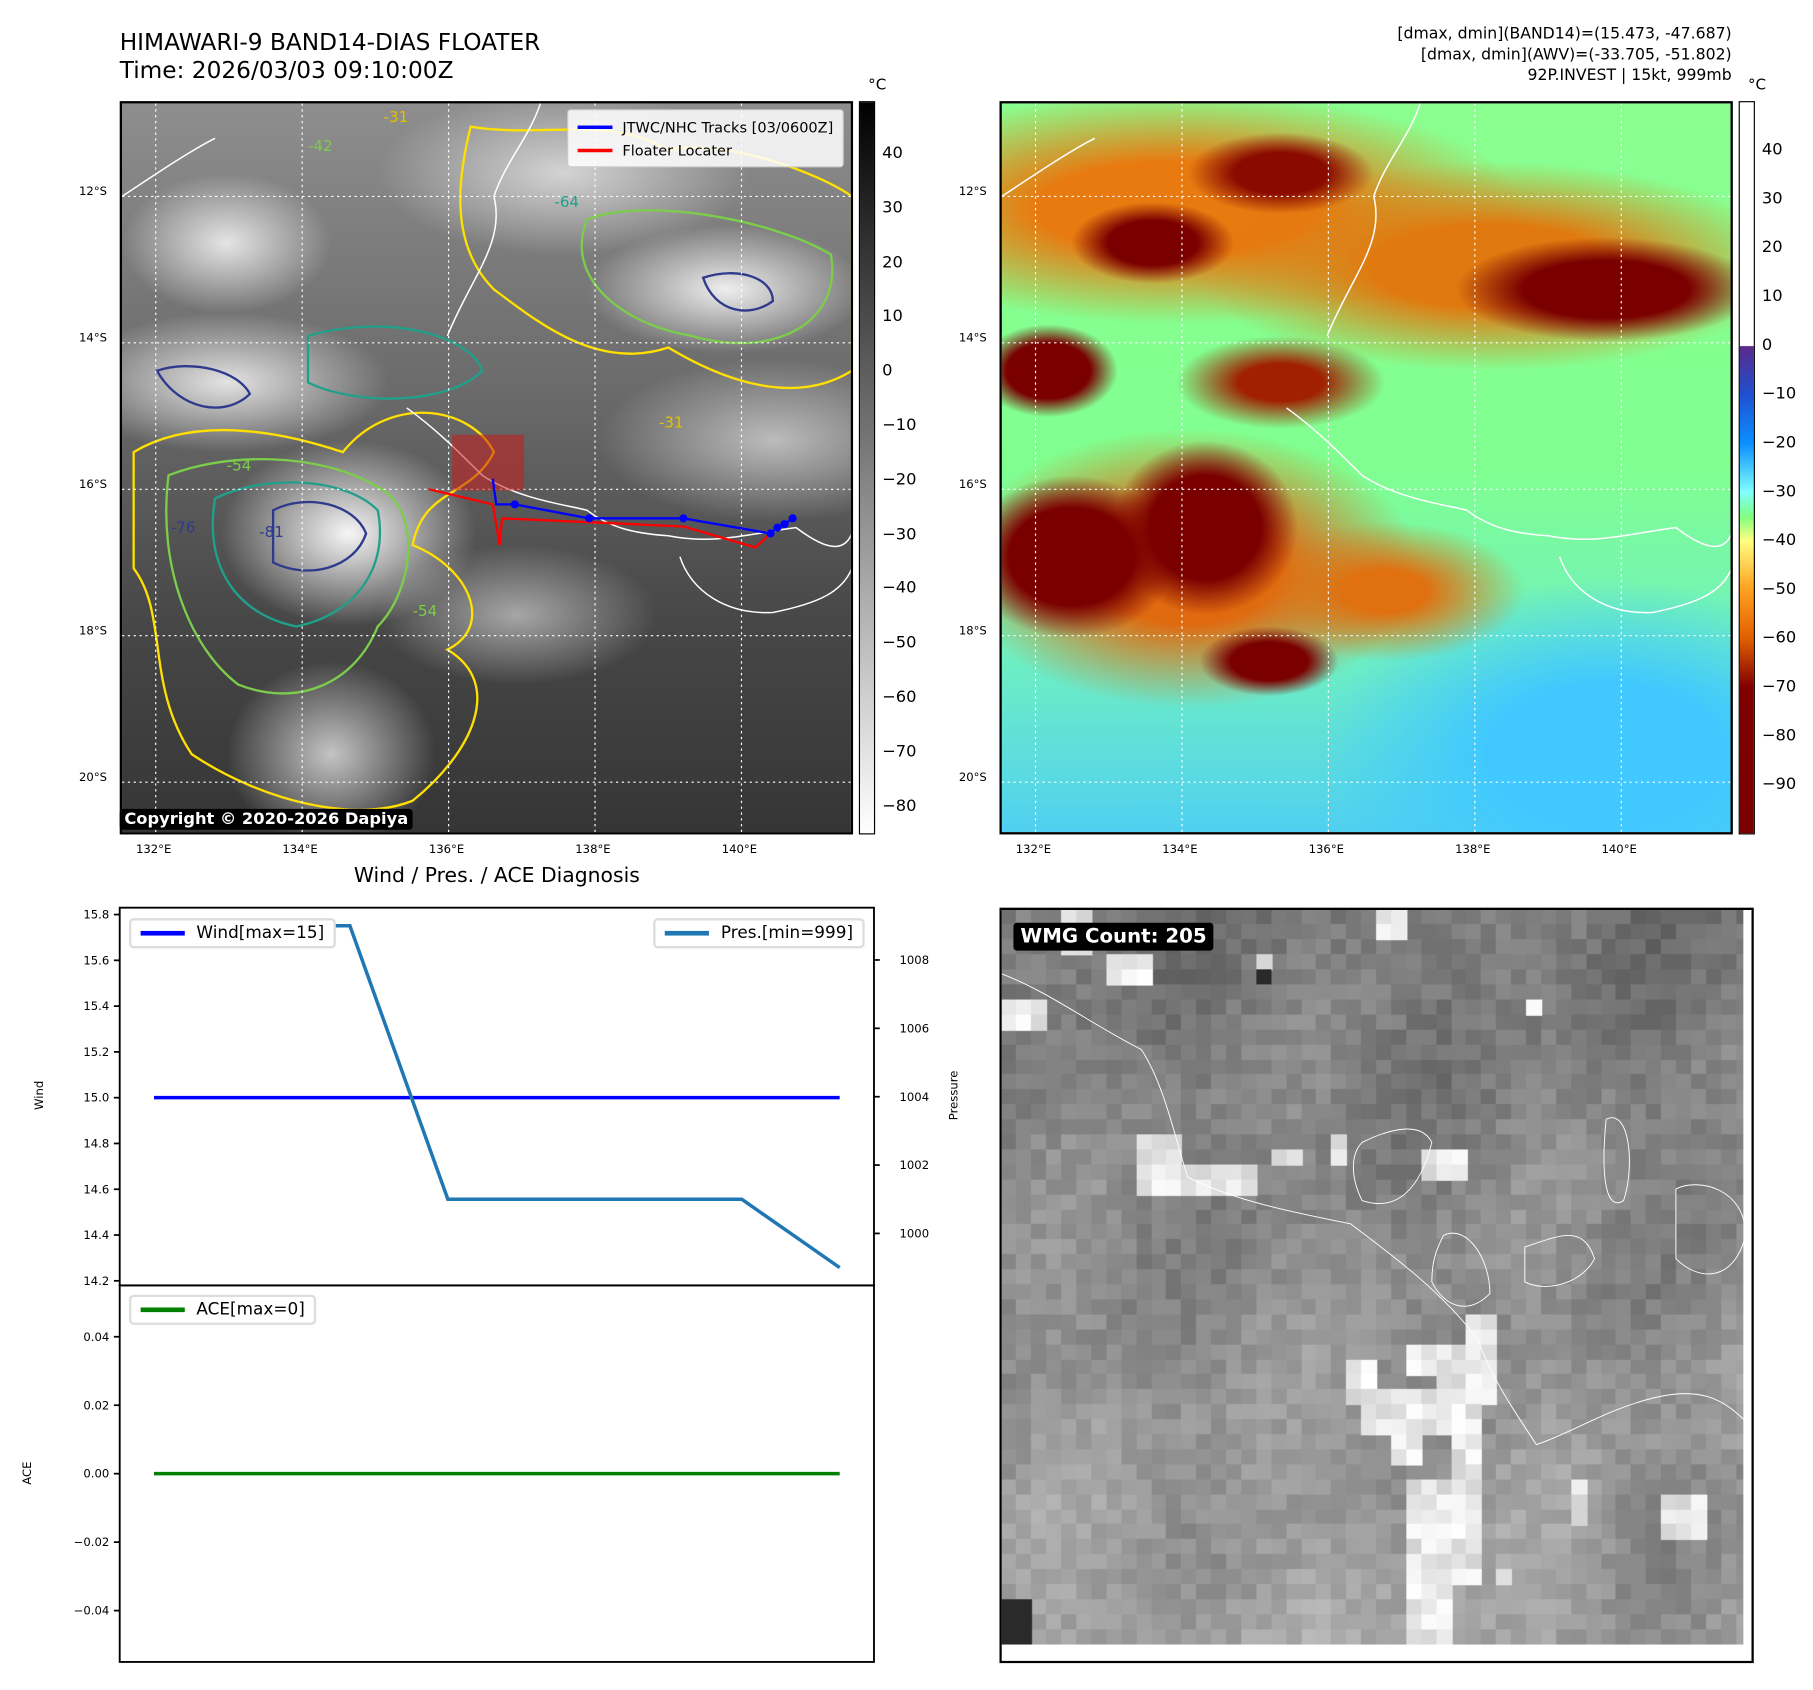 The image size is (1813, 1690). I want to click on contour-teal, so click(296, 554).